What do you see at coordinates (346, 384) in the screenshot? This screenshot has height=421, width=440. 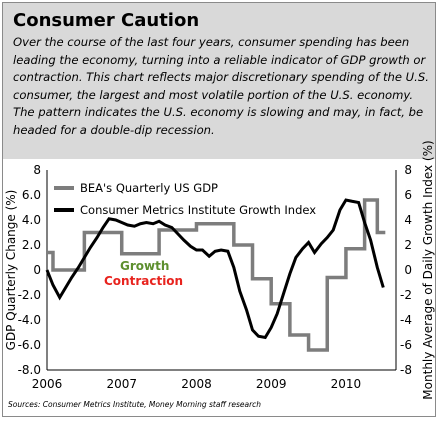 I see `x-tick-label: 2010` at bounding box center [346, 384].